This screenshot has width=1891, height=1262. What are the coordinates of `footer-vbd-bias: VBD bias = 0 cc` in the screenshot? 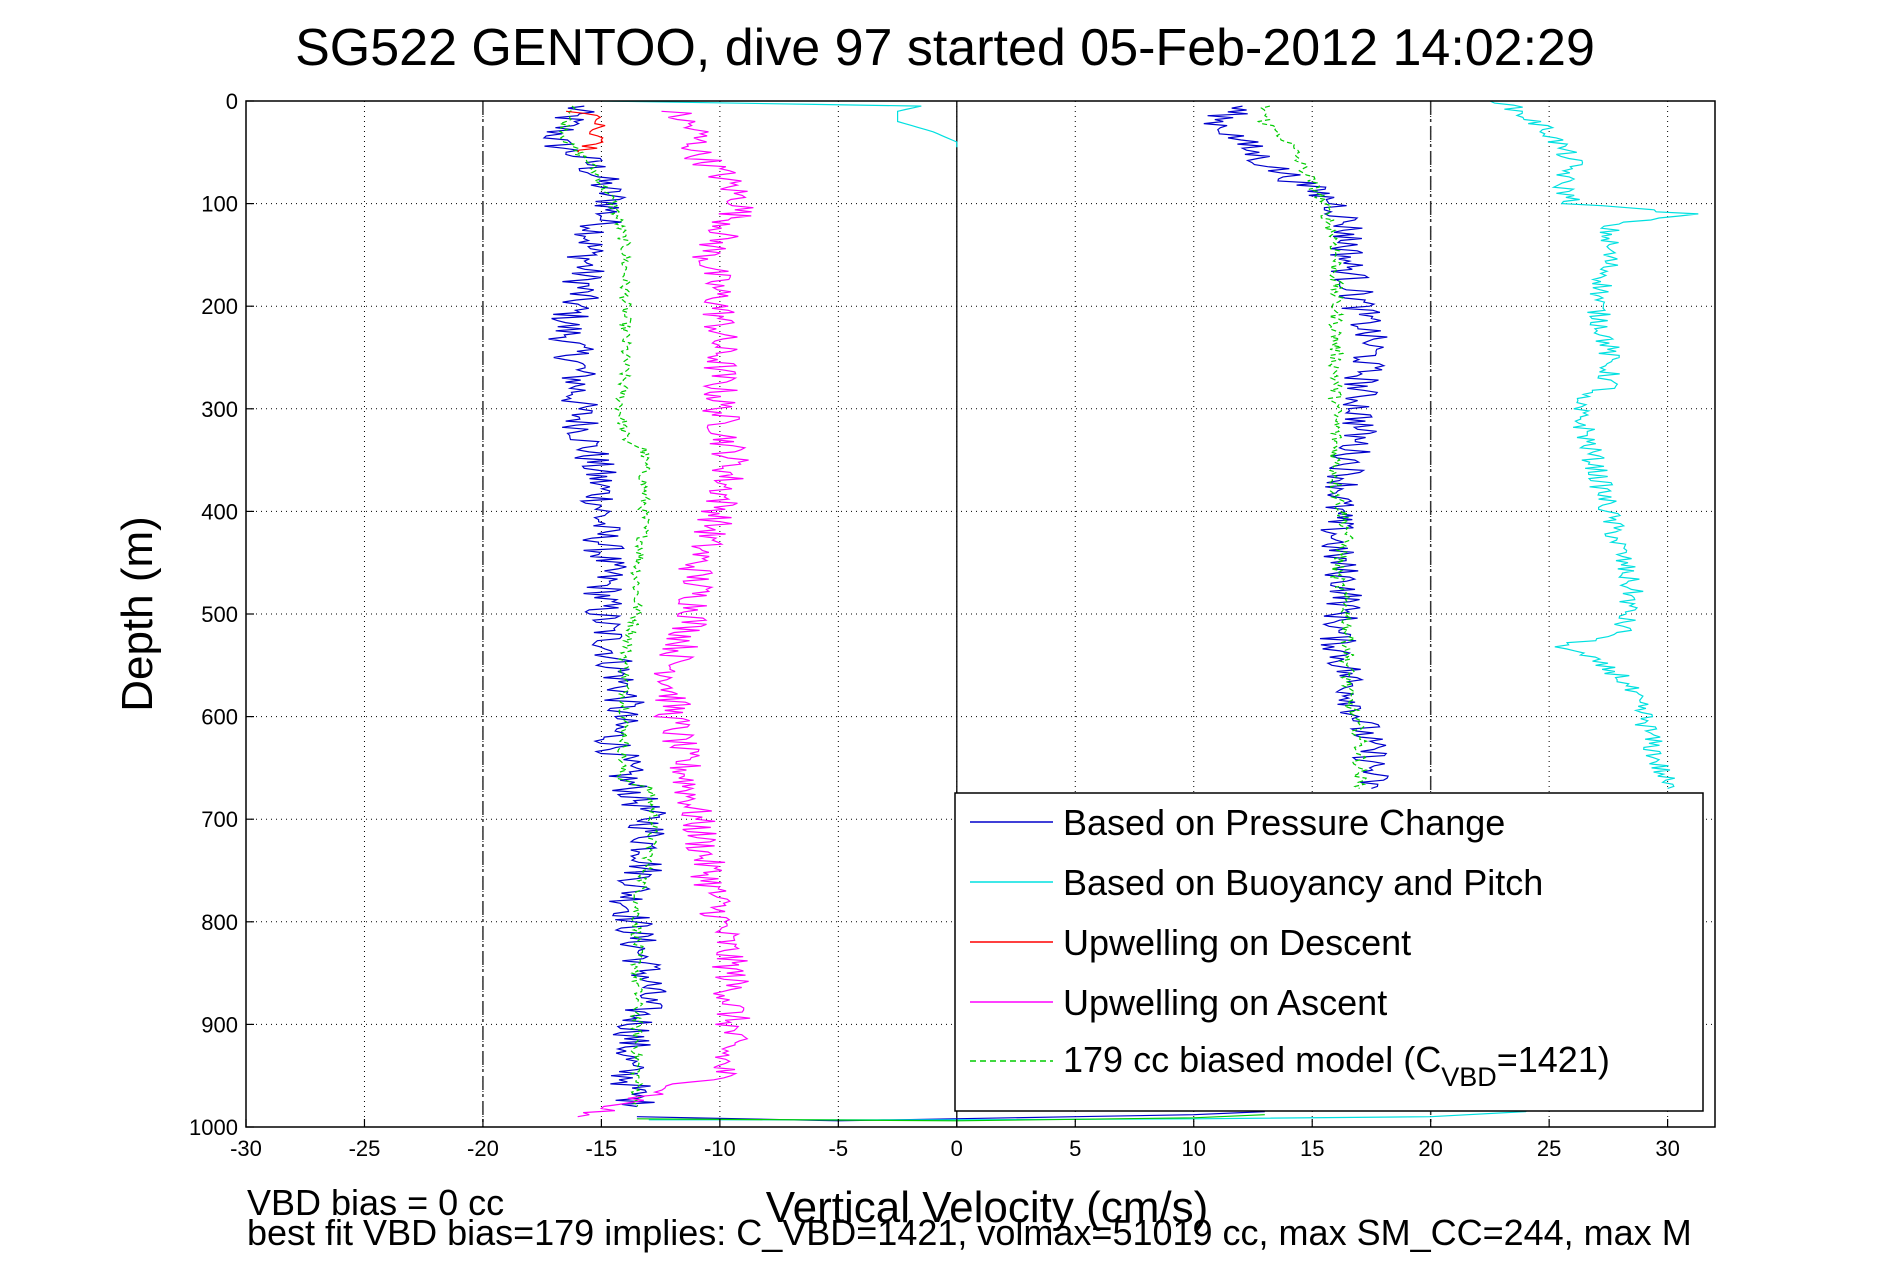 It's located at (375, 1202).